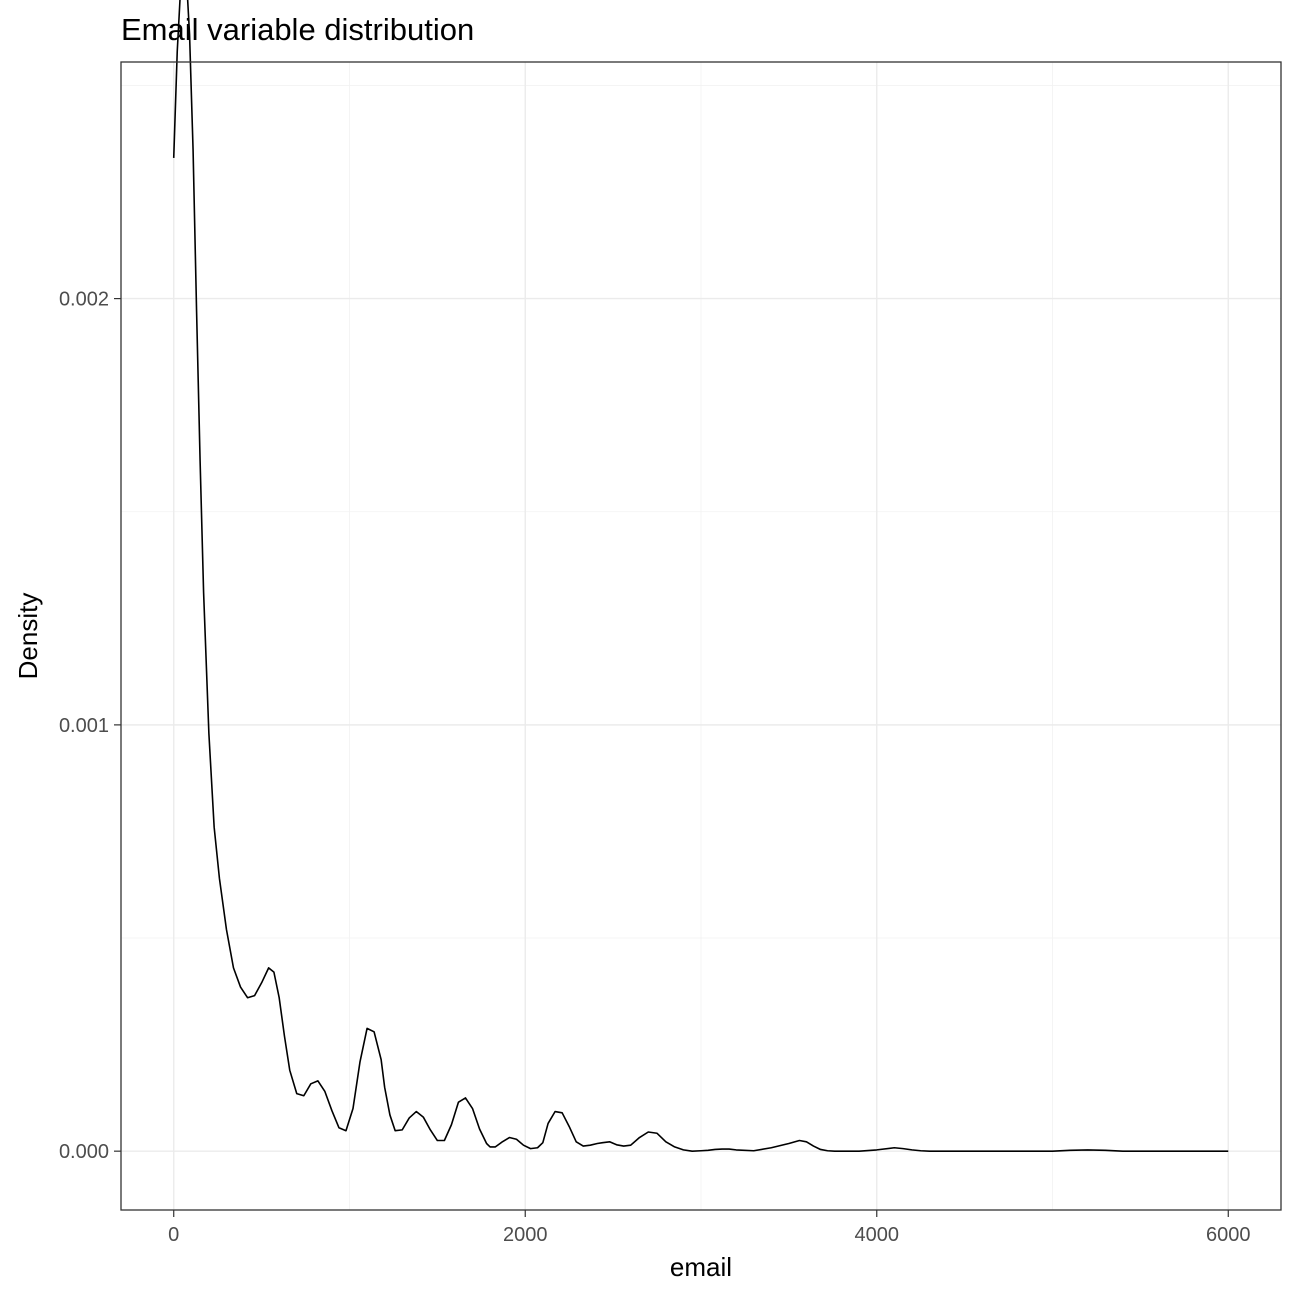  What do you see at coordinates (84, 726) in the screenshot?
I see `y-tick-label: 0.001` at bounding box center [84, 726].